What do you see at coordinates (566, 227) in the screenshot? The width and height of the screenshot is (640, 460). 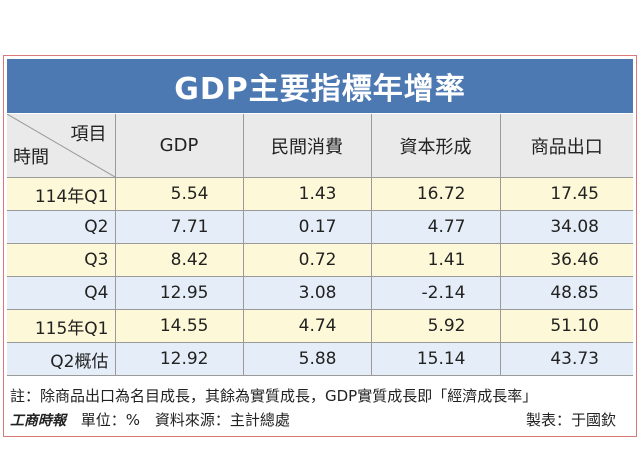 I see `table-cell: 34.08` at bounding box center [566, 227].